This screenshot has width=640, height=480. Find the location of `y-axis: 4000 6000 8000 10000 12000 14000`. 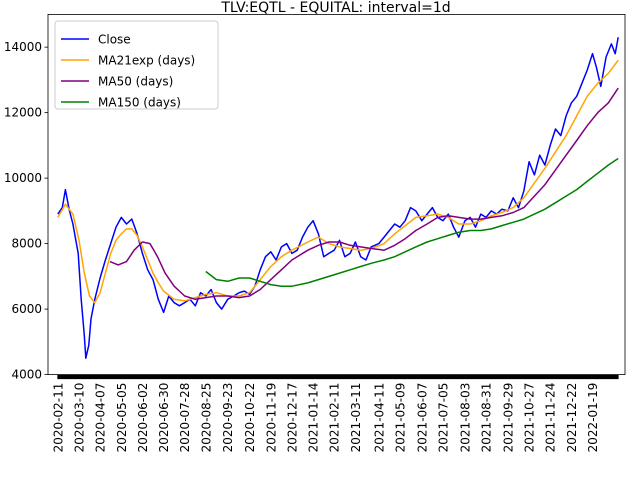

y-axis: 4000 6000 8000 10000 12000 14000 is located at coordinates (26, 211).